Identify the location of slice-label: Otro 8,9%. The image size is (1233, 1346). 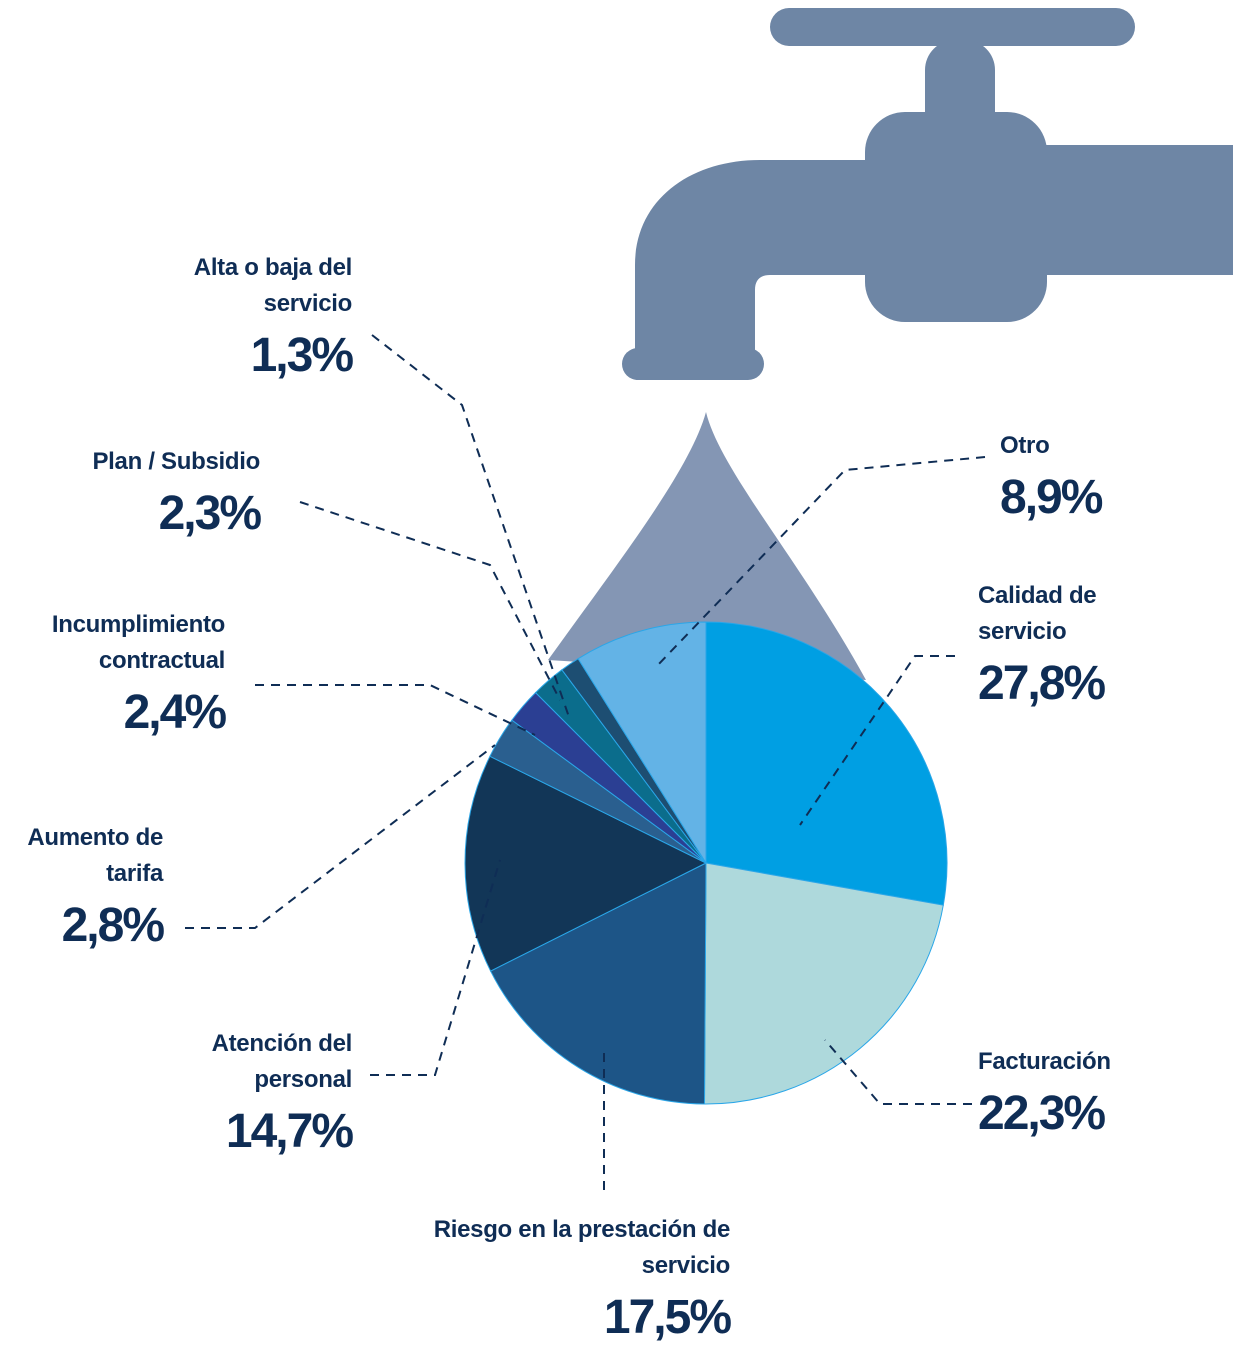
(1060, 477).